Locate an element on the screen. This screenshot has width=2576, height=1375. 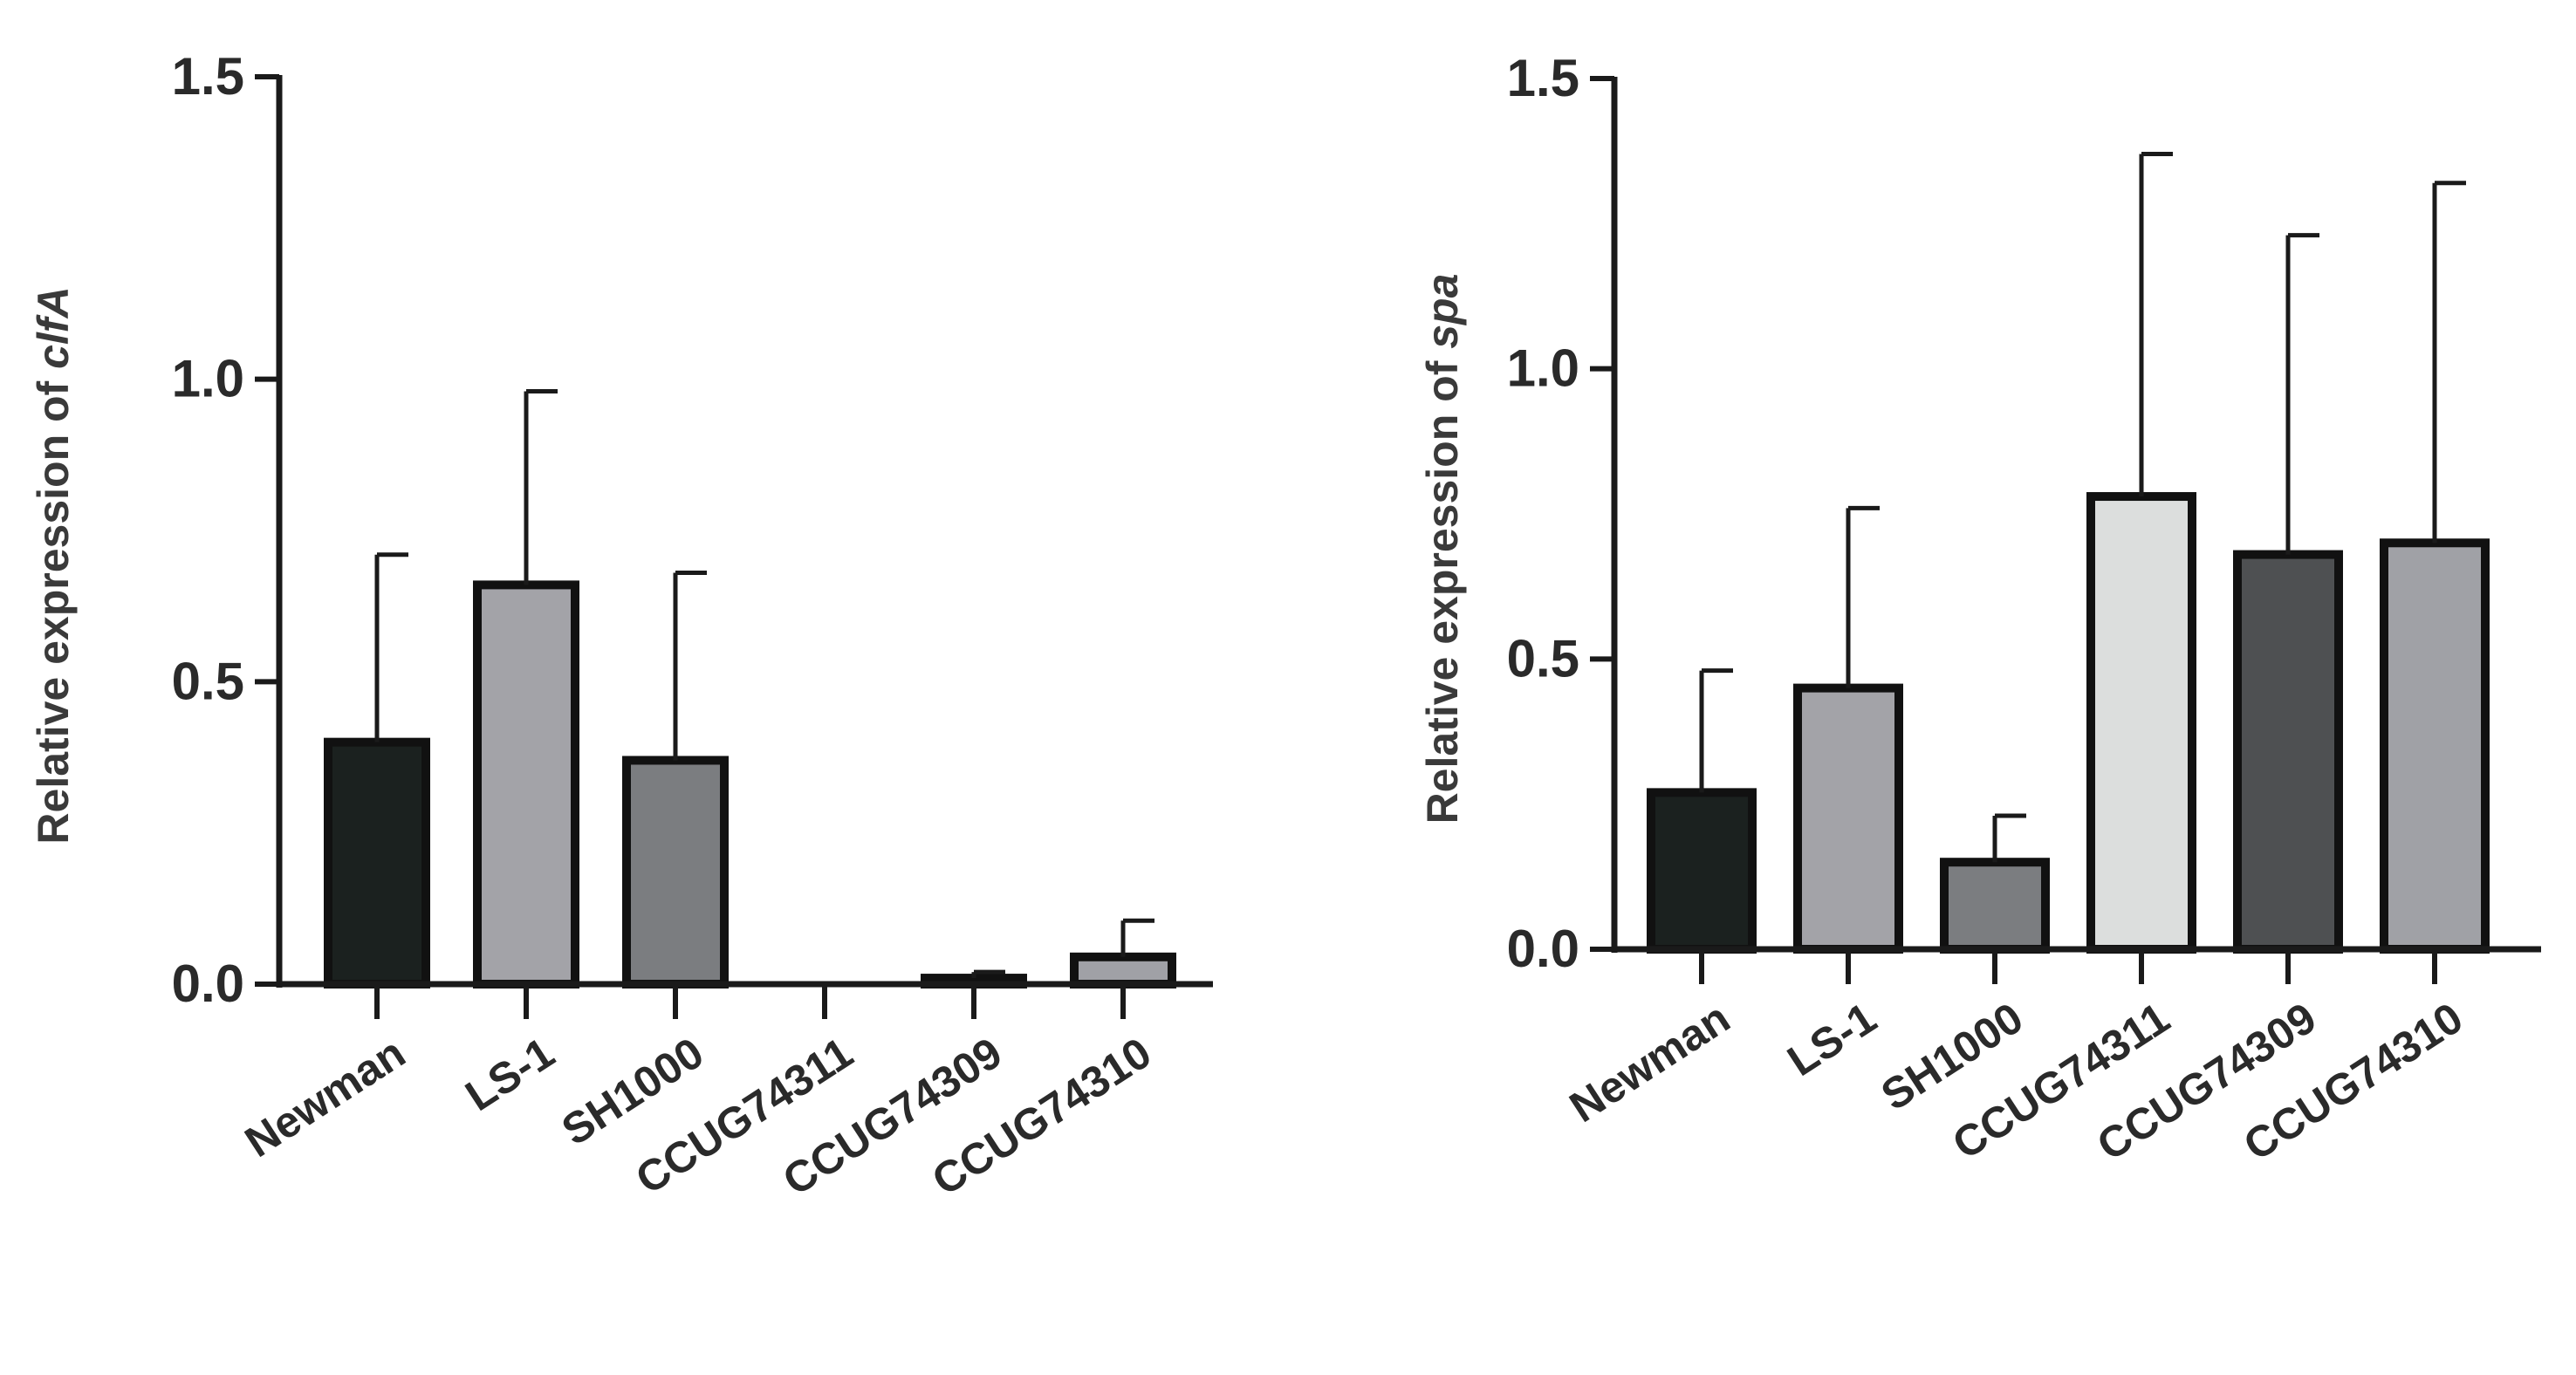
bar-ccug74311 is located at coordinates (2141, 723).